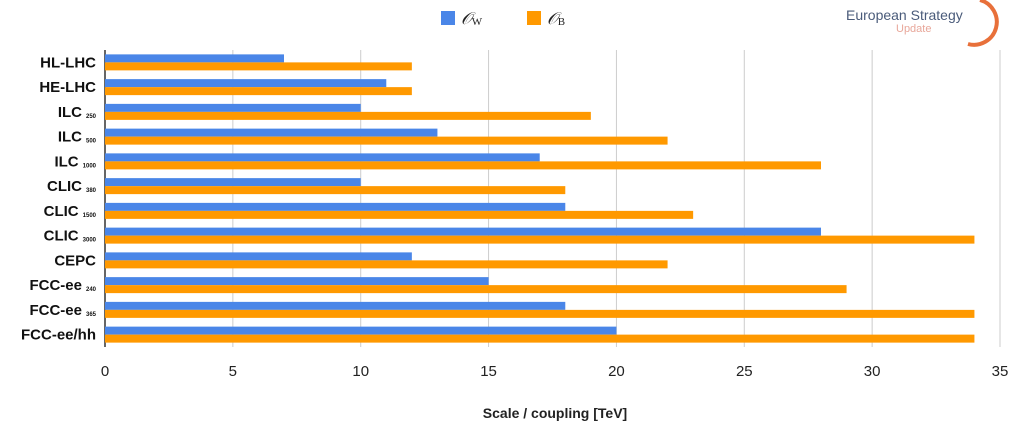  Describe the element at coordinates (91, 315) in the screenshot. I see `category-subscript: 365` at that location.